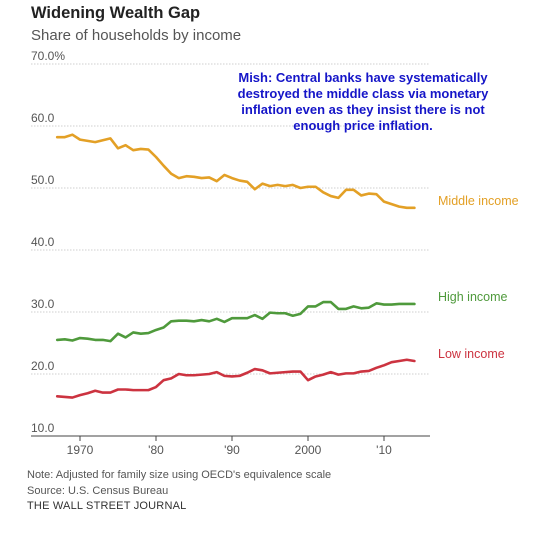 Image resolution: width=546 pixels, height=533 pixels. I want to click on y-tick-label: 10.0, so click(43, 428).